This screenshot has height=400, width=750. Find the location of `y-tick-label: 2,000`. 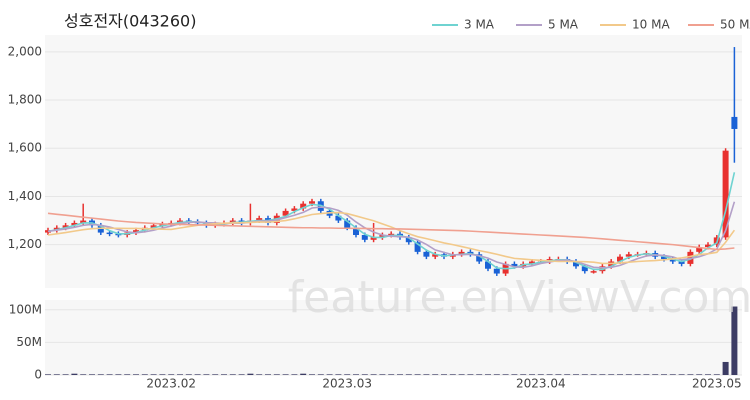

y-tick-label: 2,000 is located at coordinates (25, 51).